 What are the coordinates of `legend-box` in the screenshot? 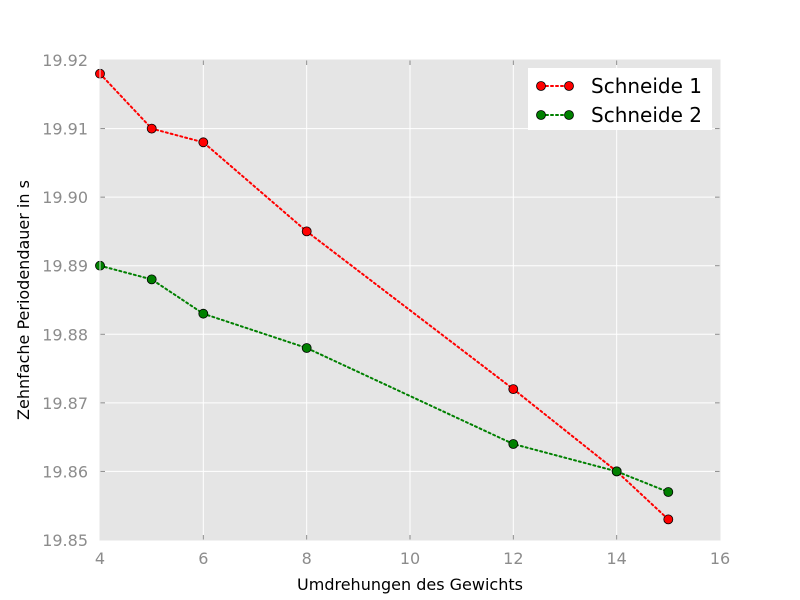 It's located at (620, 99).